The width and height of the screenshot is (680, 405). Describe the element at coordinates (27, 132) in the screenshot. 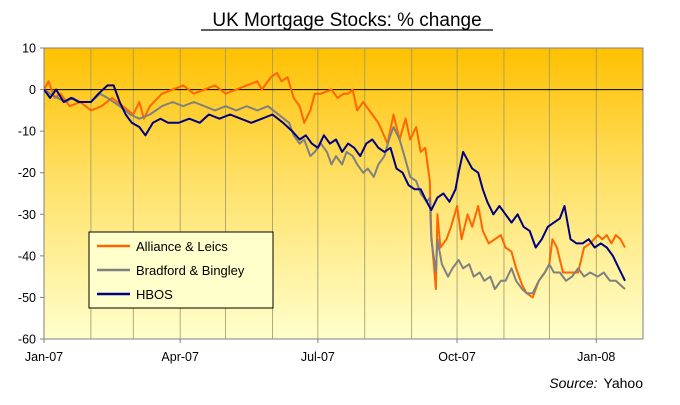

I see `y-tick-label: -10` at that location.